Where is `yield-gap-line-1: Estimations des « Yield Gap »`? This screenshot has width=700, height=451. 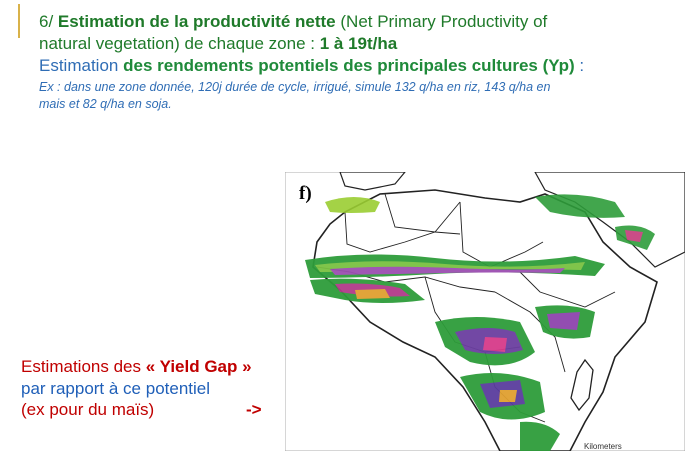 yield-gap-line-1: Estimations des « Yield Gap » is located at coordinates (136, 367).